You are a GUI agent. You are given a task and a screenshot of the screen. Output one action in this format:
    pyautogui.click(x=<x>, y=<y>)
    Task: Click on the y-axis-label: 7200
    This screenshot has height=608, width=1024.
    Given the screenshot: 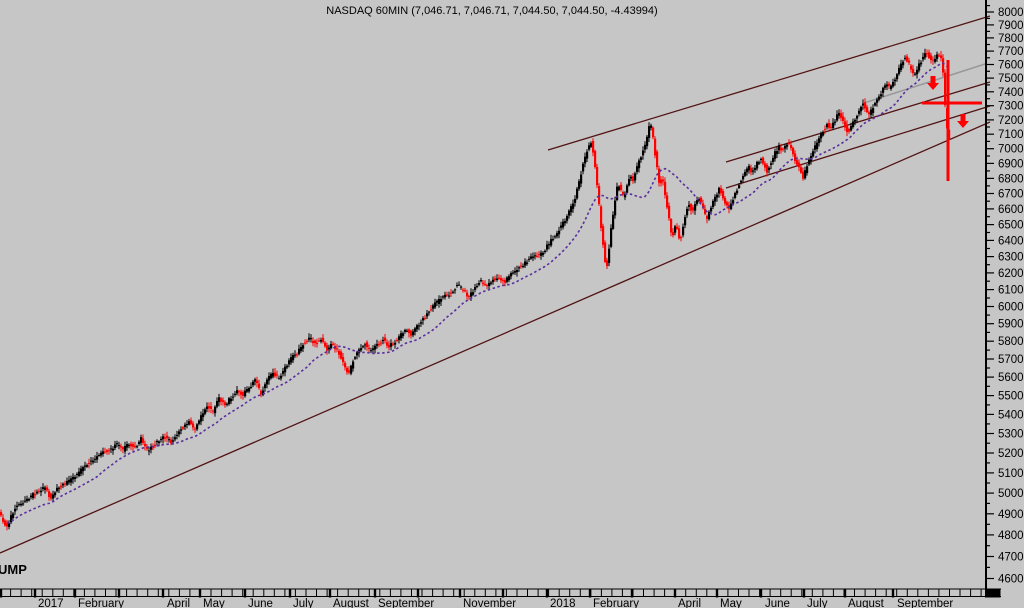 What is the action you would take?
    pyautogui.click(x=1011, y=121)
    